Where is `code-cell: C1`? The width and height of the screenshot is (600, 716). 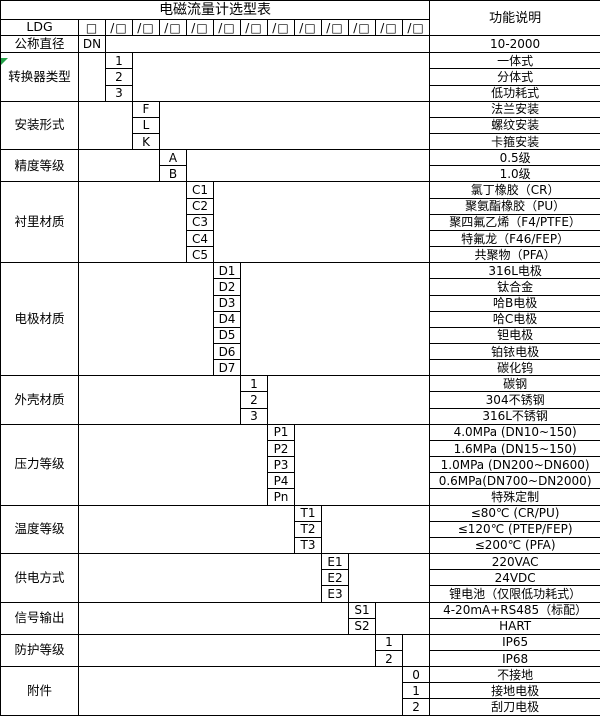
code-cell: C1 is located at coordinates (200, 190).